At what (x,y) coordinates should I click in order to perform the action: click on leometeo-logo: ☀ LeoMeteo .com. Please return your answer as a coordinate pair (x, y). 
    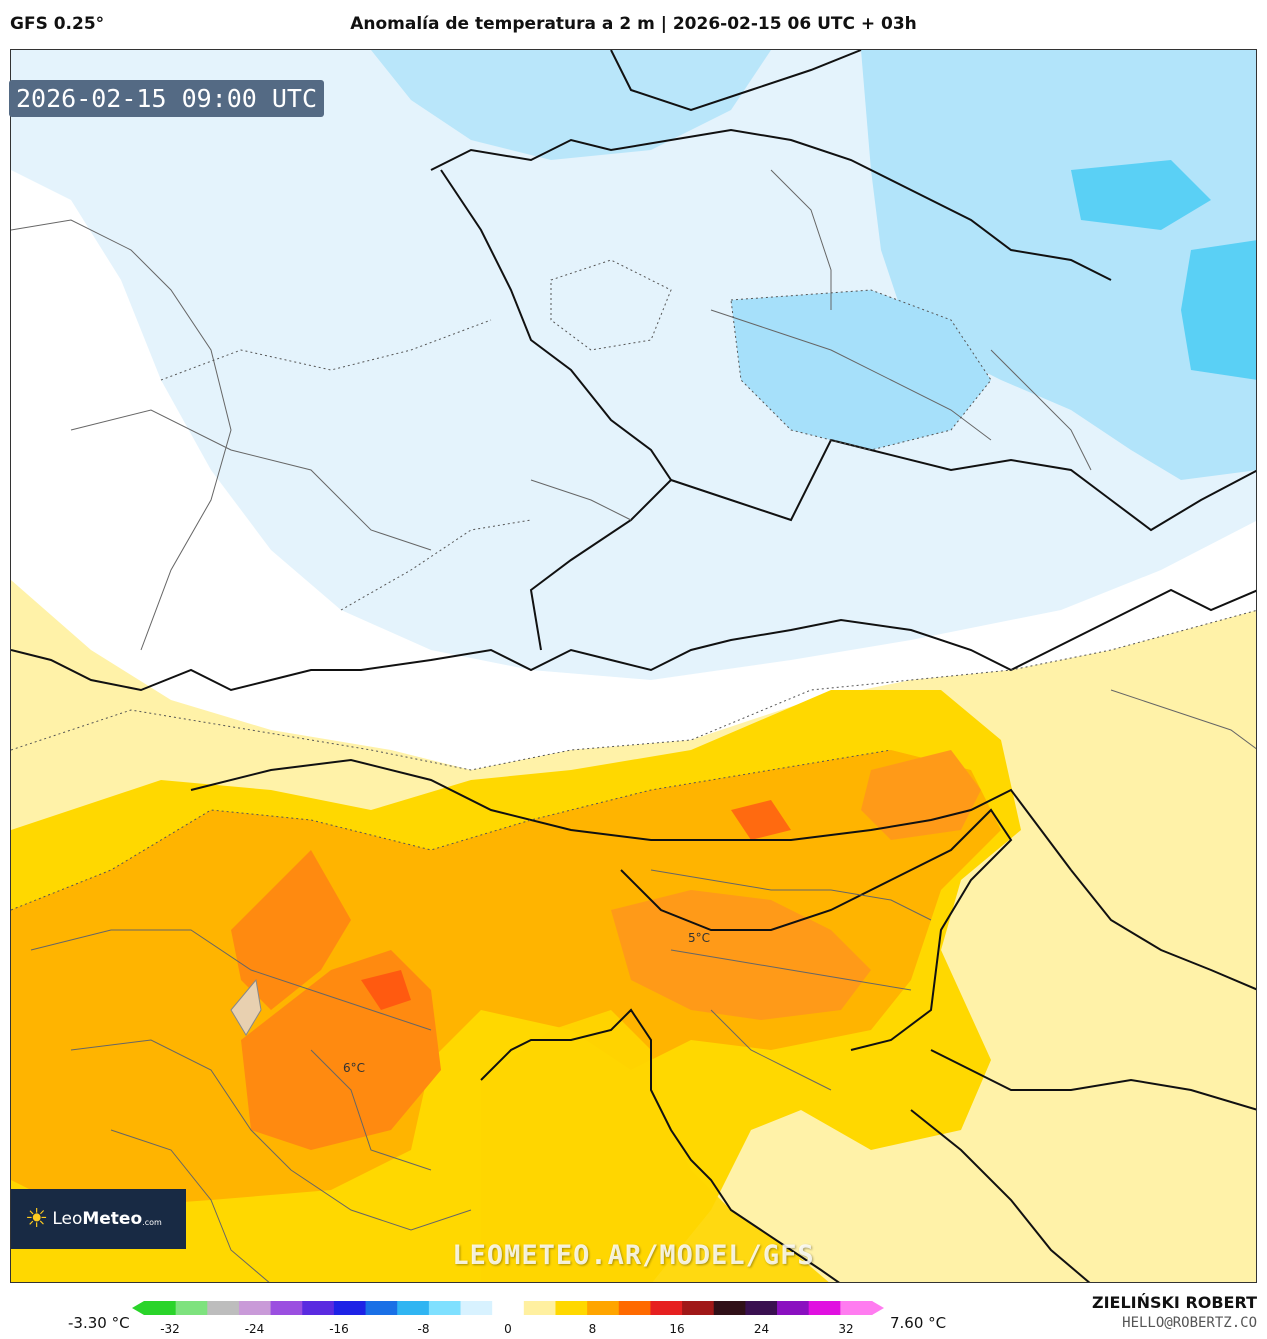
    Looking at the image, I should click on (98, 1219).